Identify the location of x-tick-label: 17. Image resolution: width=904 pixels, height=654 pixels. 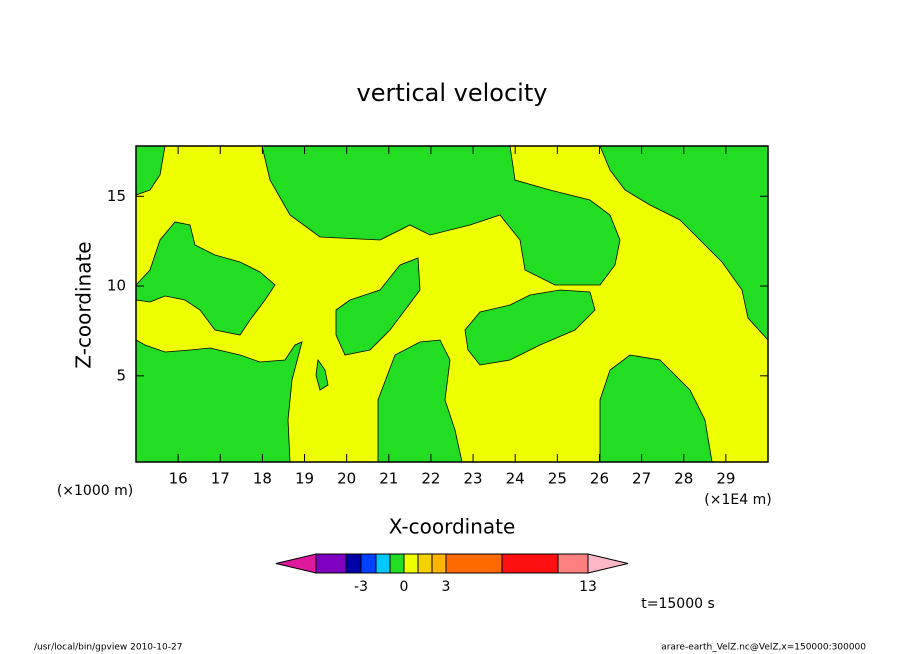
(220, 479).